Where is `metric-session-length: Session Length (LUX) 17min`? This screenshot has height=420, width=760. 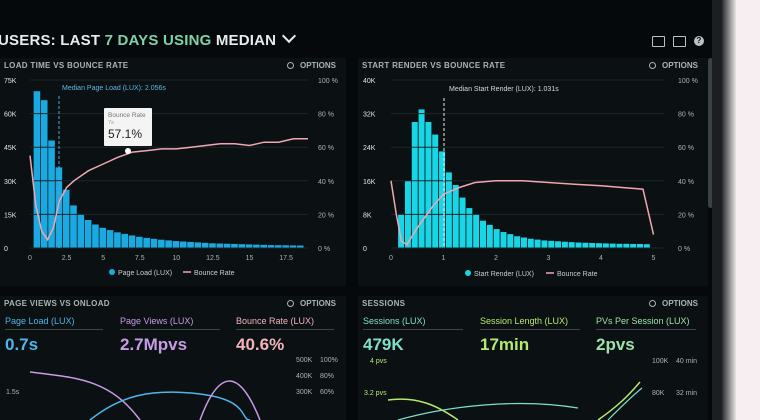
metric-session-length: Session Length (LUX) 17min is located at coordinates (530, 335).